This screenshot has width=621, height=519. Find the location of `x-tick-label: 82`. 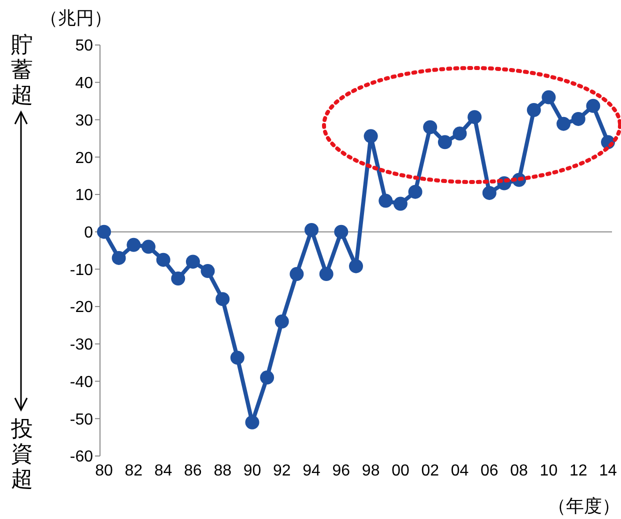

x-tick-label: 82 is located at coordinates (133, 471).